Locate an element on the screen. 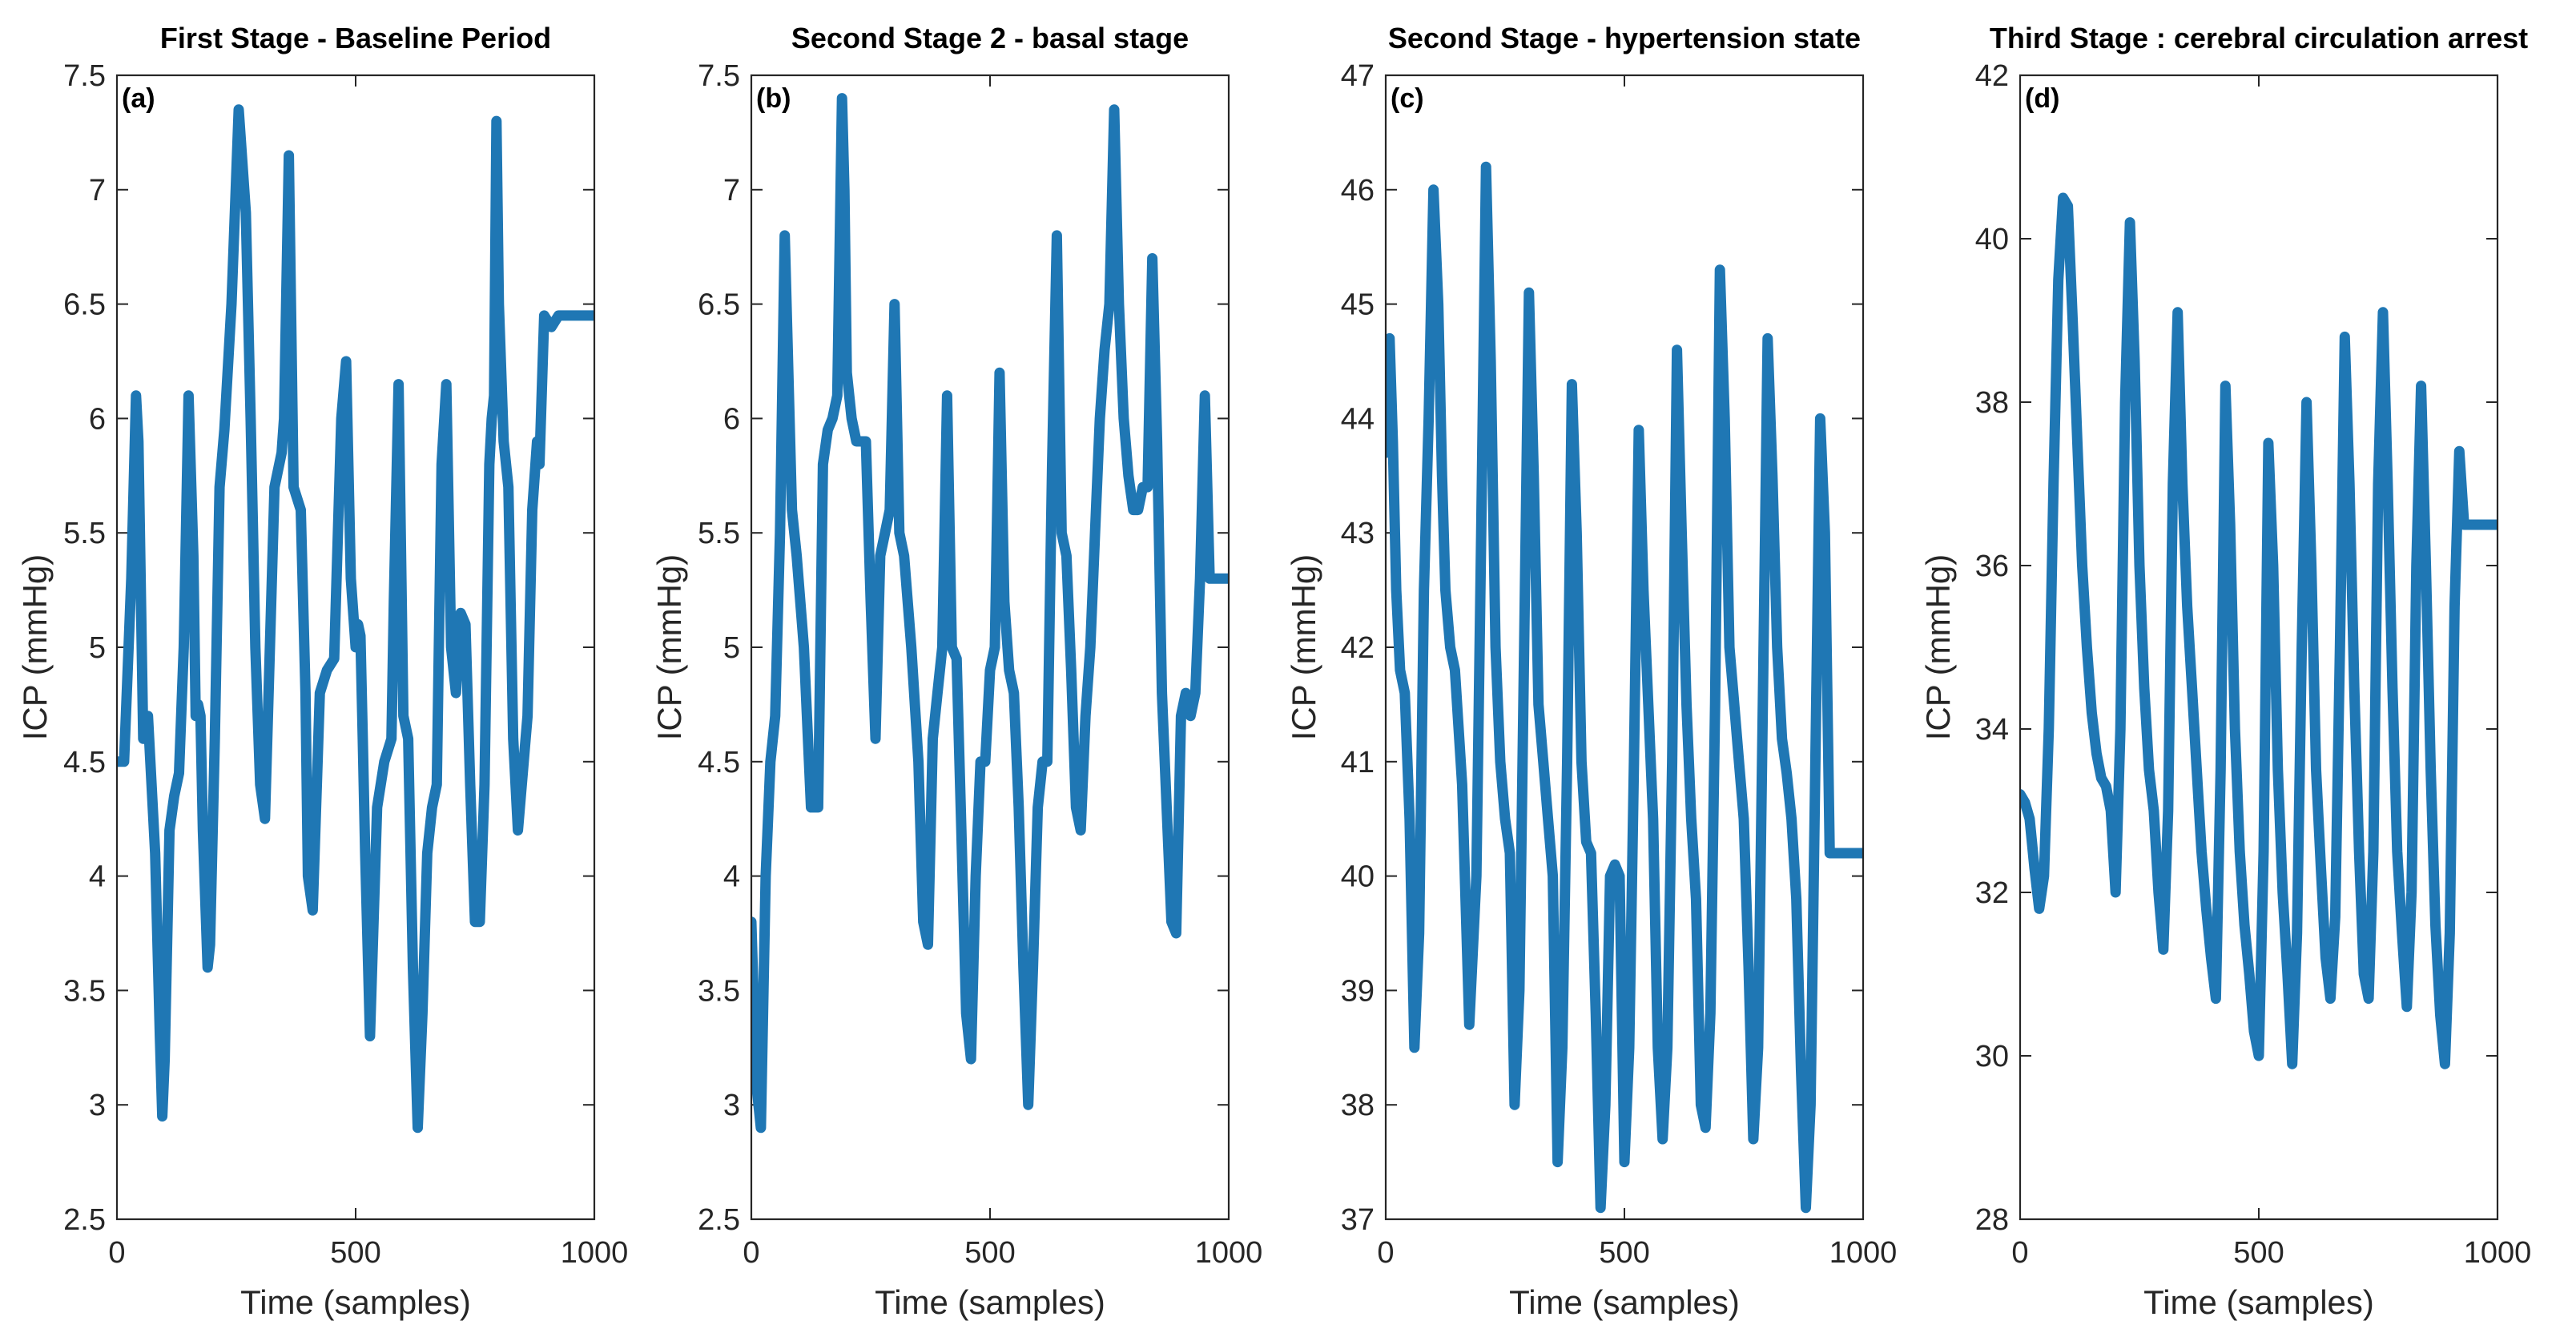 Image resolution: width=2576 pixels, height=1333 pixels. panel-label: (b) is located at coordinates (773, 98).